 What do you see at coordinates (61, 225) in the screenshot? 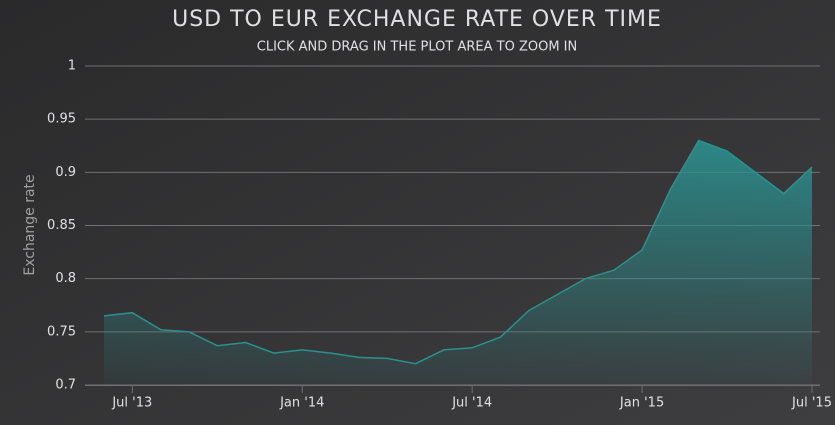
I see `y-tick-label: 0.85` at bounding box center [61, 225].